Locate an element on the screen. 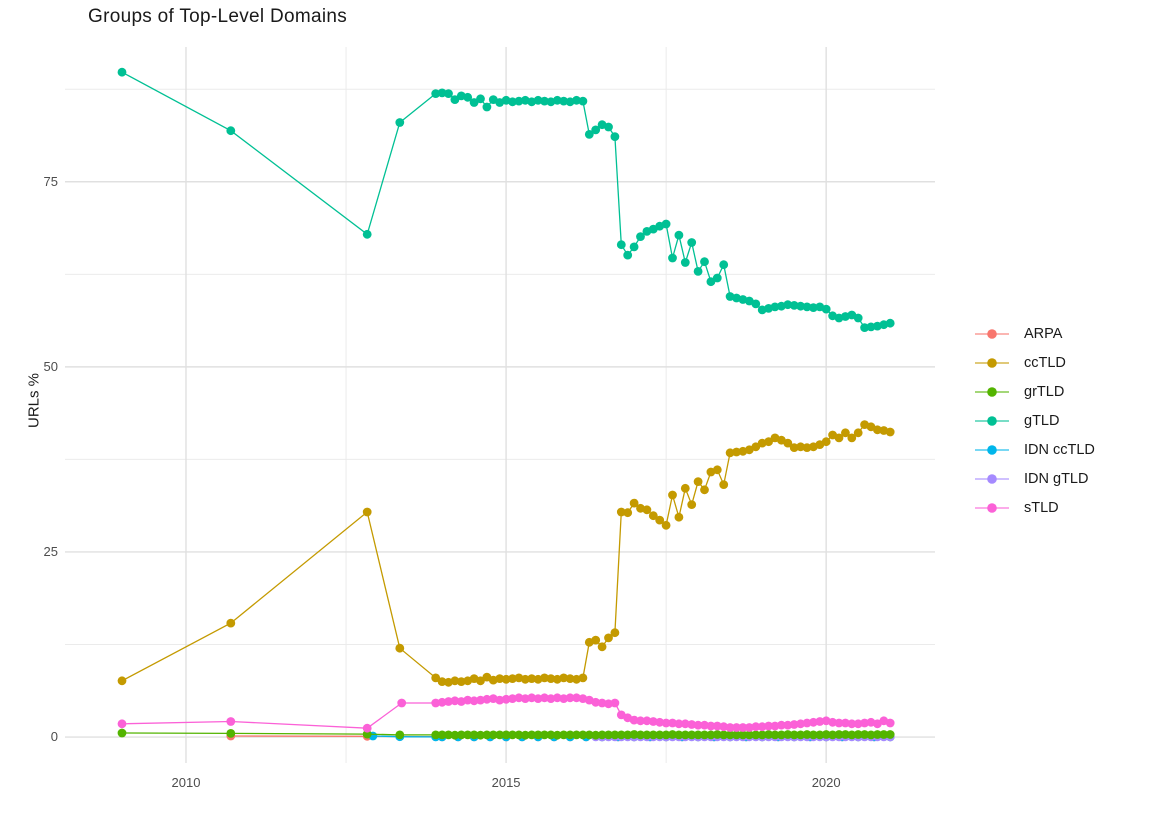 The height and width of the screenshot is (827, 1164). y-tick-label: 0 is located at coordinates (54, 737).